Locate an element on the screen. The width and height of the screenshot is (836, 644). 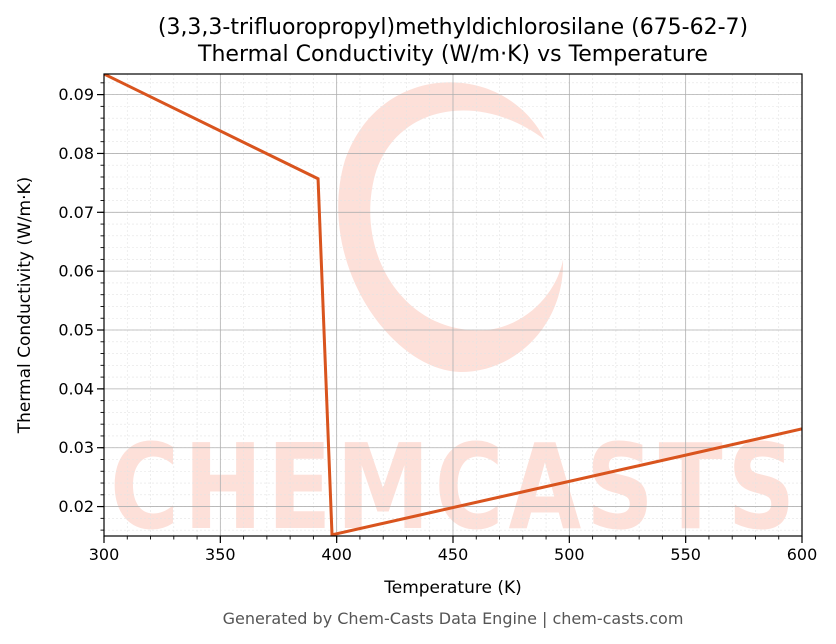
x-tick-label: 350 is located at coordinates (220, 554).